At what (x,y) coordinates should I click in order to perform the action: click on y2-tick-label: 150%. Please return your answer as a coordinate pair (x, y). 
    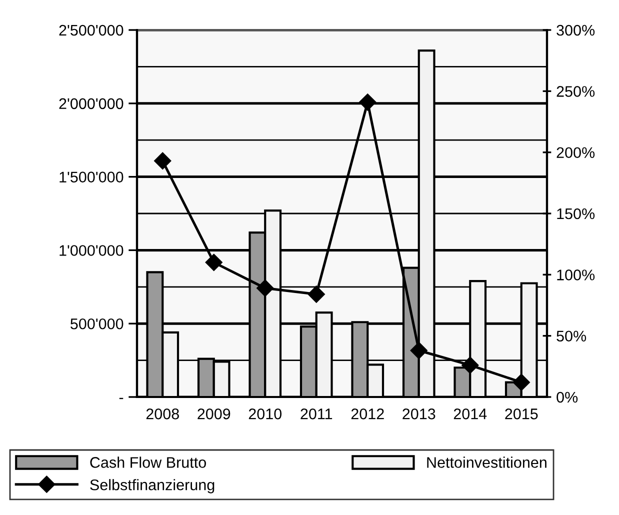
    Looking at the image, I should click on (576, 214).